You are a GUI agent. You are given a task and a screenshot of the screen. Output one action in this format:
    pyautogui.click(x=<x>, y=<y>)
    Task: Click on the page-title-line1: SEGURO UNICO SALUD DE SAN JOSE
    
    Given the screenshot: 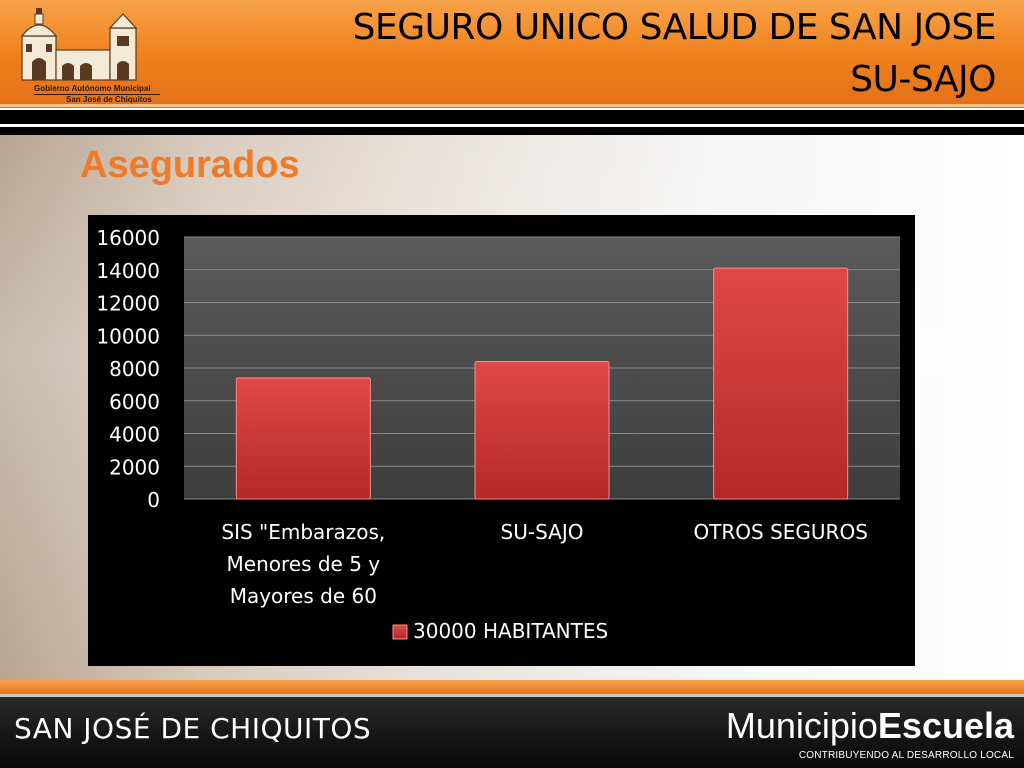 What is the action you would take?
    pyautogui.click(x=674, y=27)
    